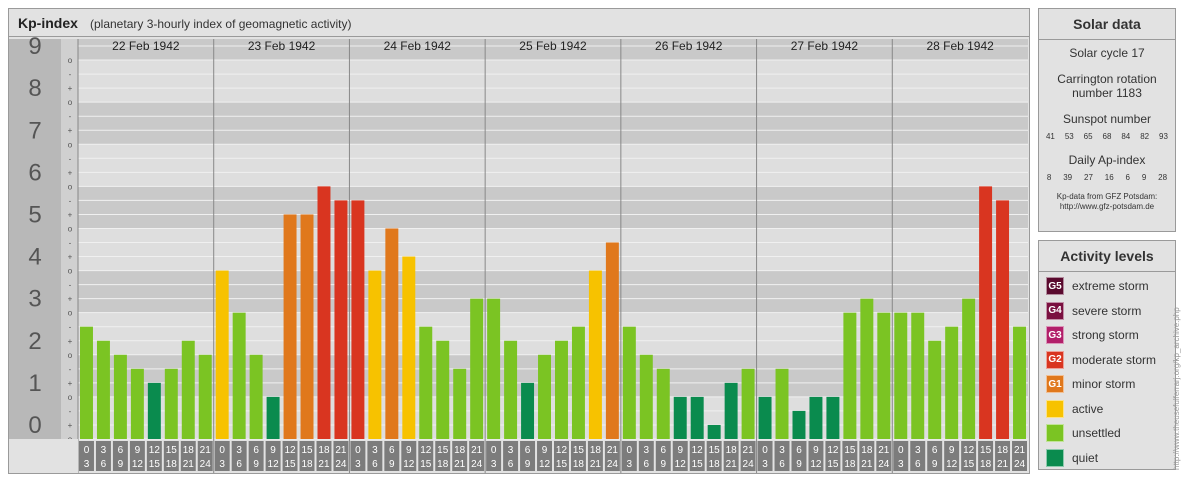 This screenshot has width=1184, height=480. What do you see at coordinates (1126, 136) in the screenshot?
I see `sunspot-value: 84` at bounding box center [1126, 136].